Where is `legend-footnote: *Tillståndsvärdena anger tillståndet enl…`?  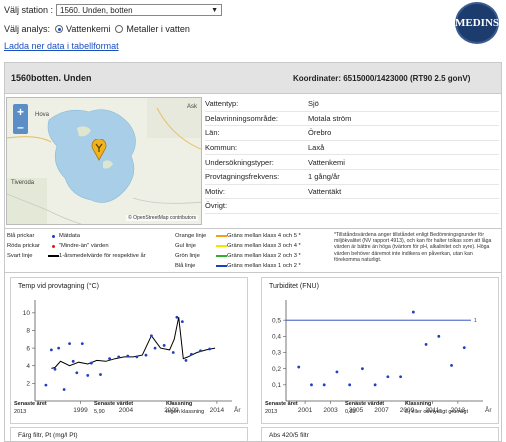
legend-footnote: *Tillståndsvärdena anger tillståndet enl… is located at coordinates (413, 247).